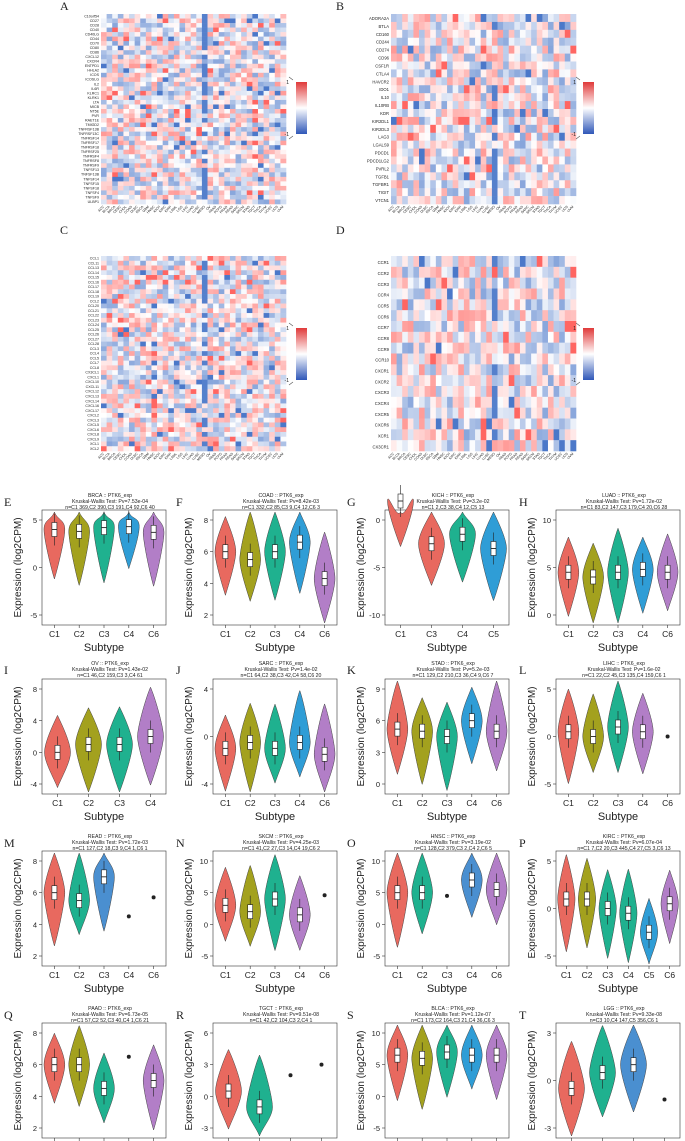 This screenshot has height=1141, width=685. What do you see at coordinates (384, 327) in the screenshot?
I see `heatmap-row-label: CCR7` at bounding box center [384, 327].